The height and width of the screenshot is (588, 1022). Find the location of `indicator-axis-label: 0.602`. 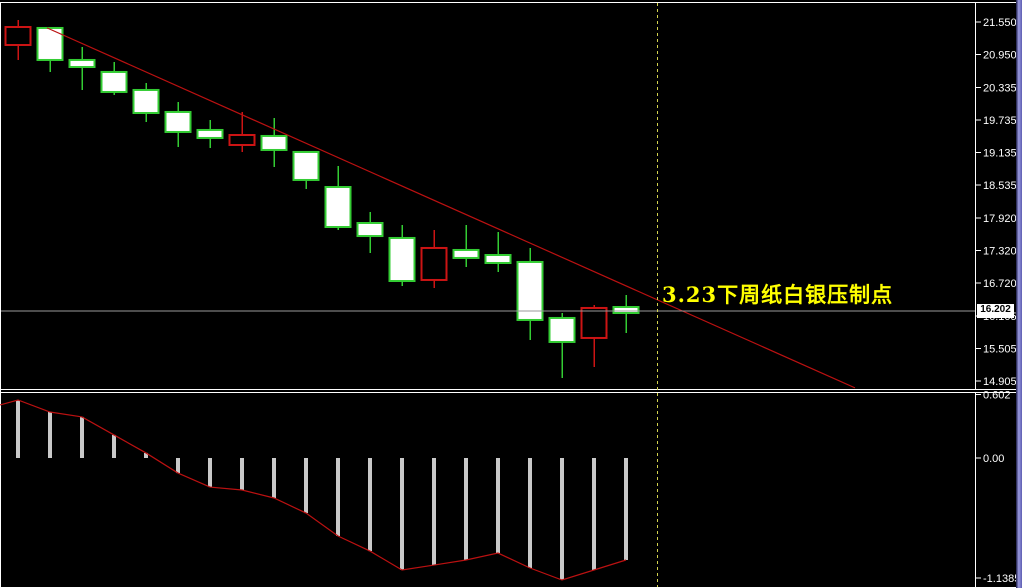

indicator-axis-label: 0.602 is located at coordinates (997, 396).